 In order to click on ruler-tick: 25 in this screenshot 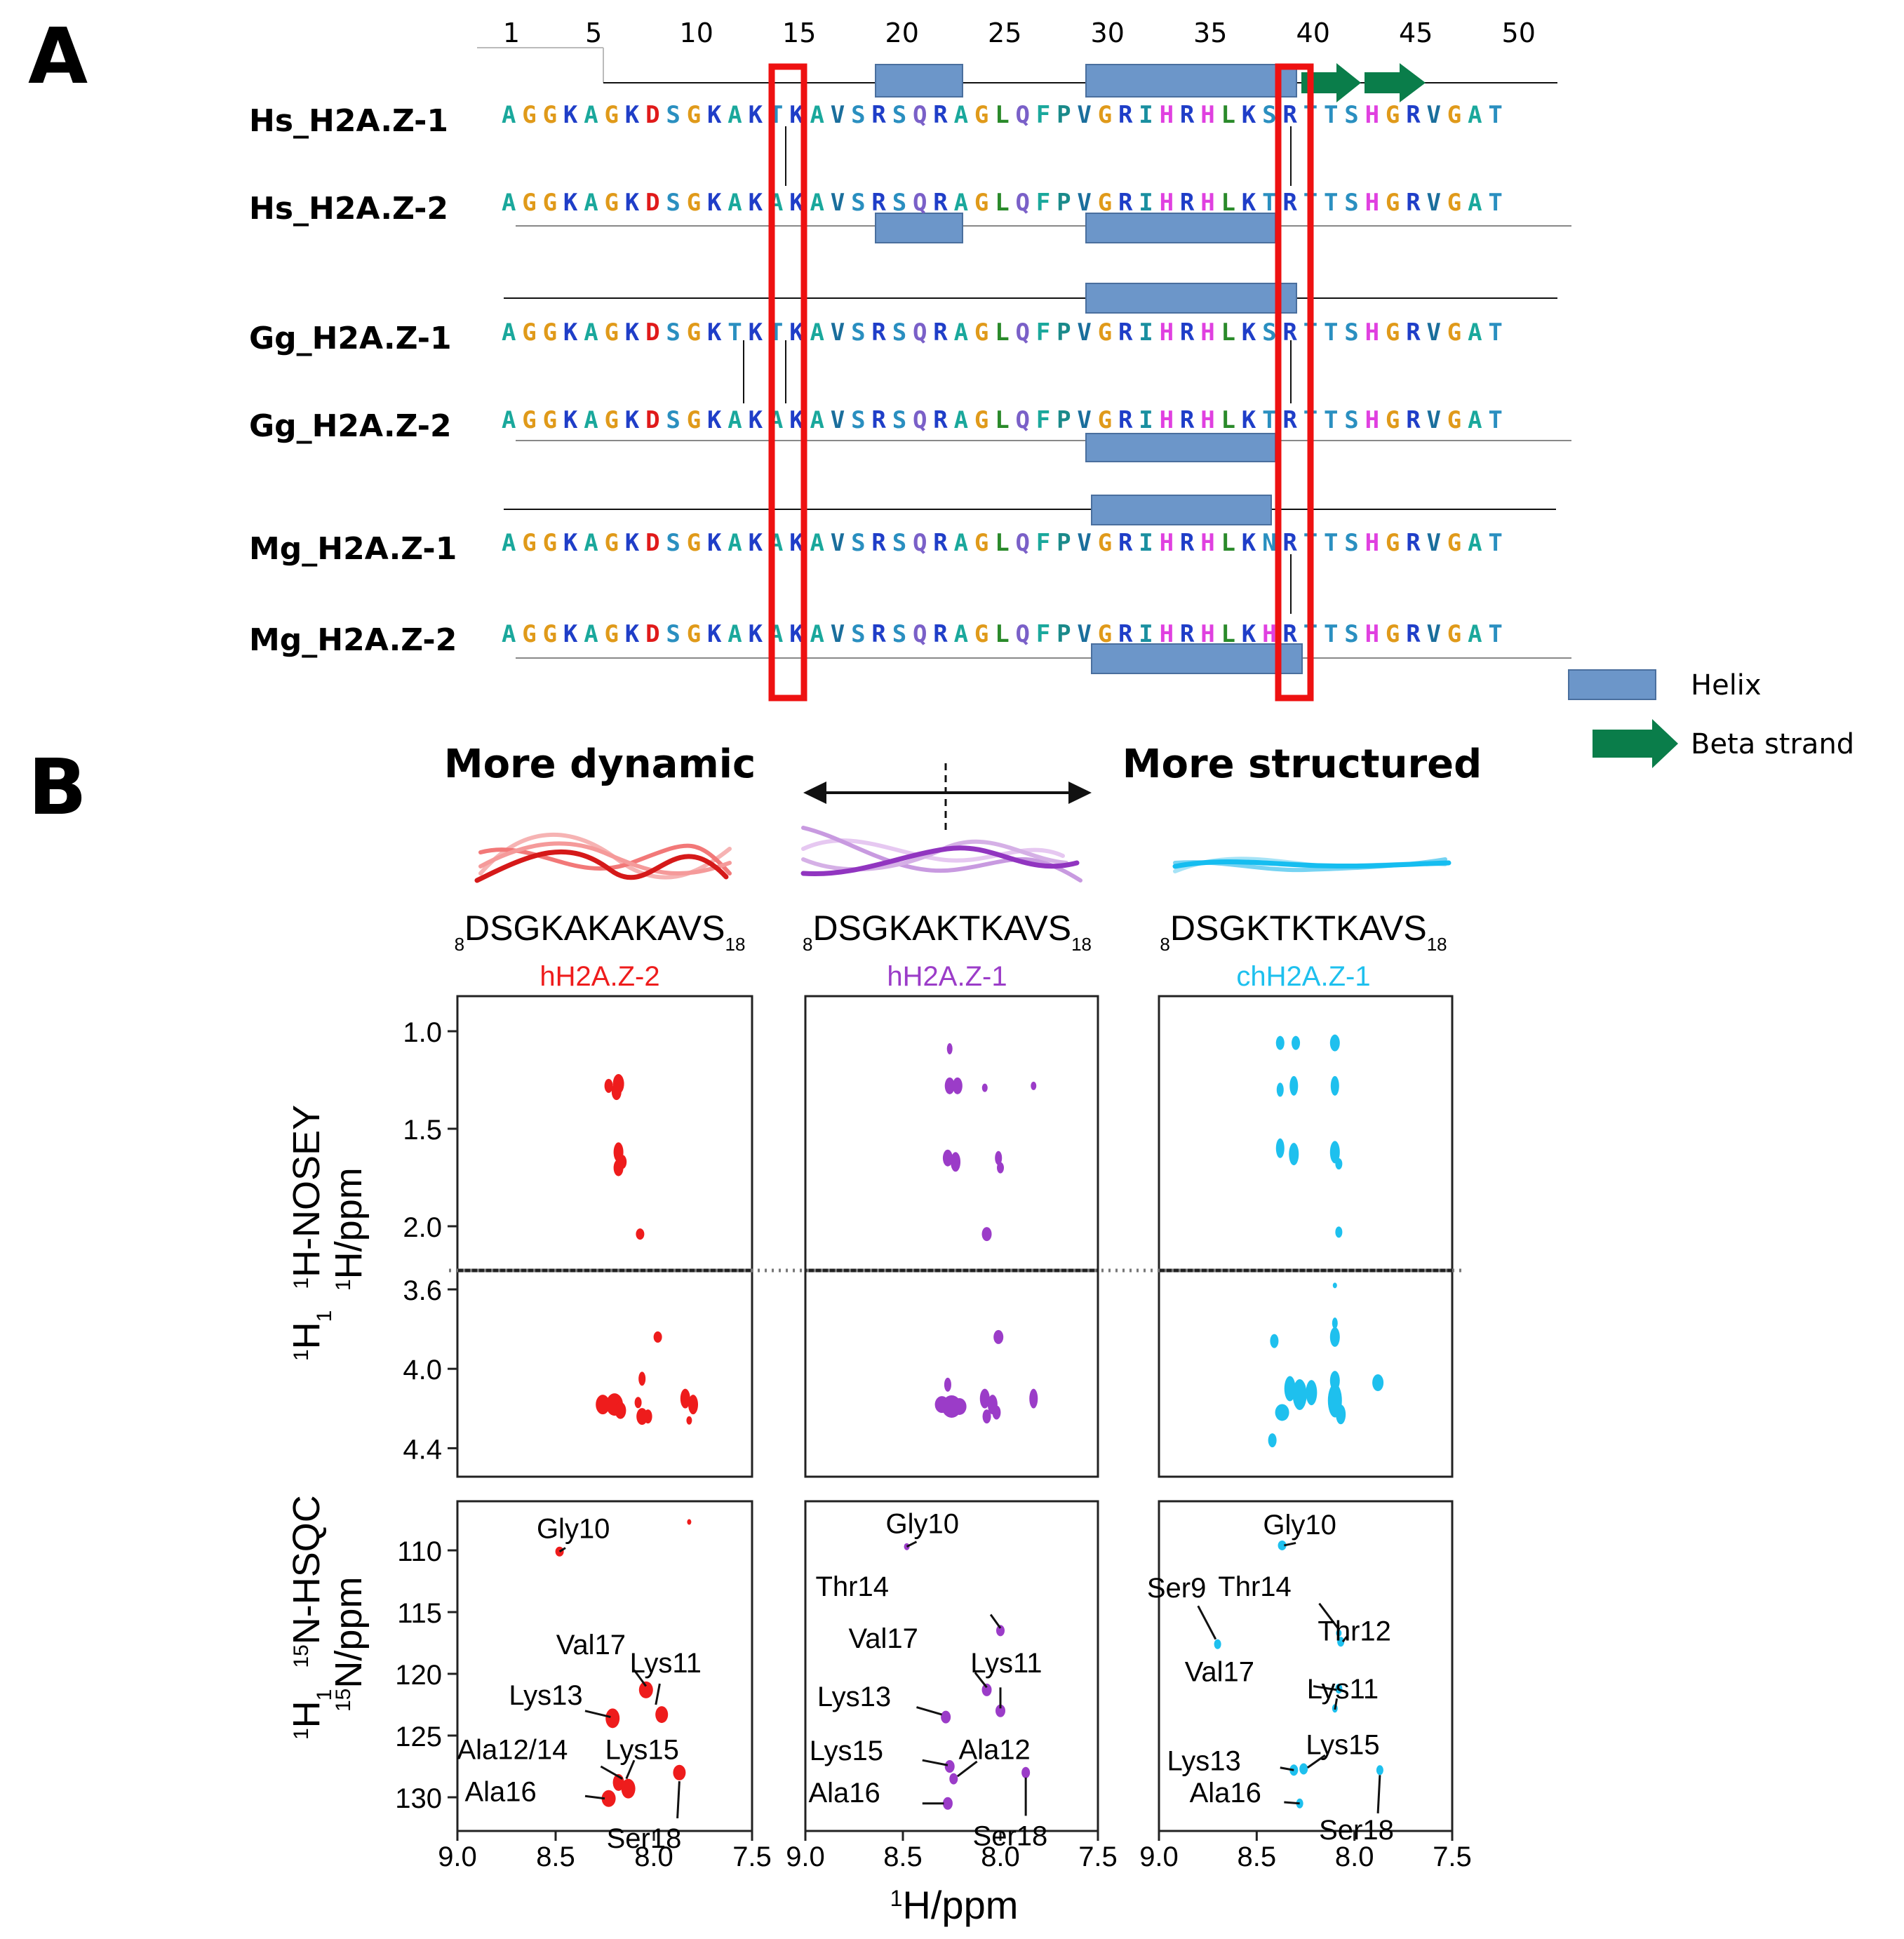, I will do `click(1004, 33)`.